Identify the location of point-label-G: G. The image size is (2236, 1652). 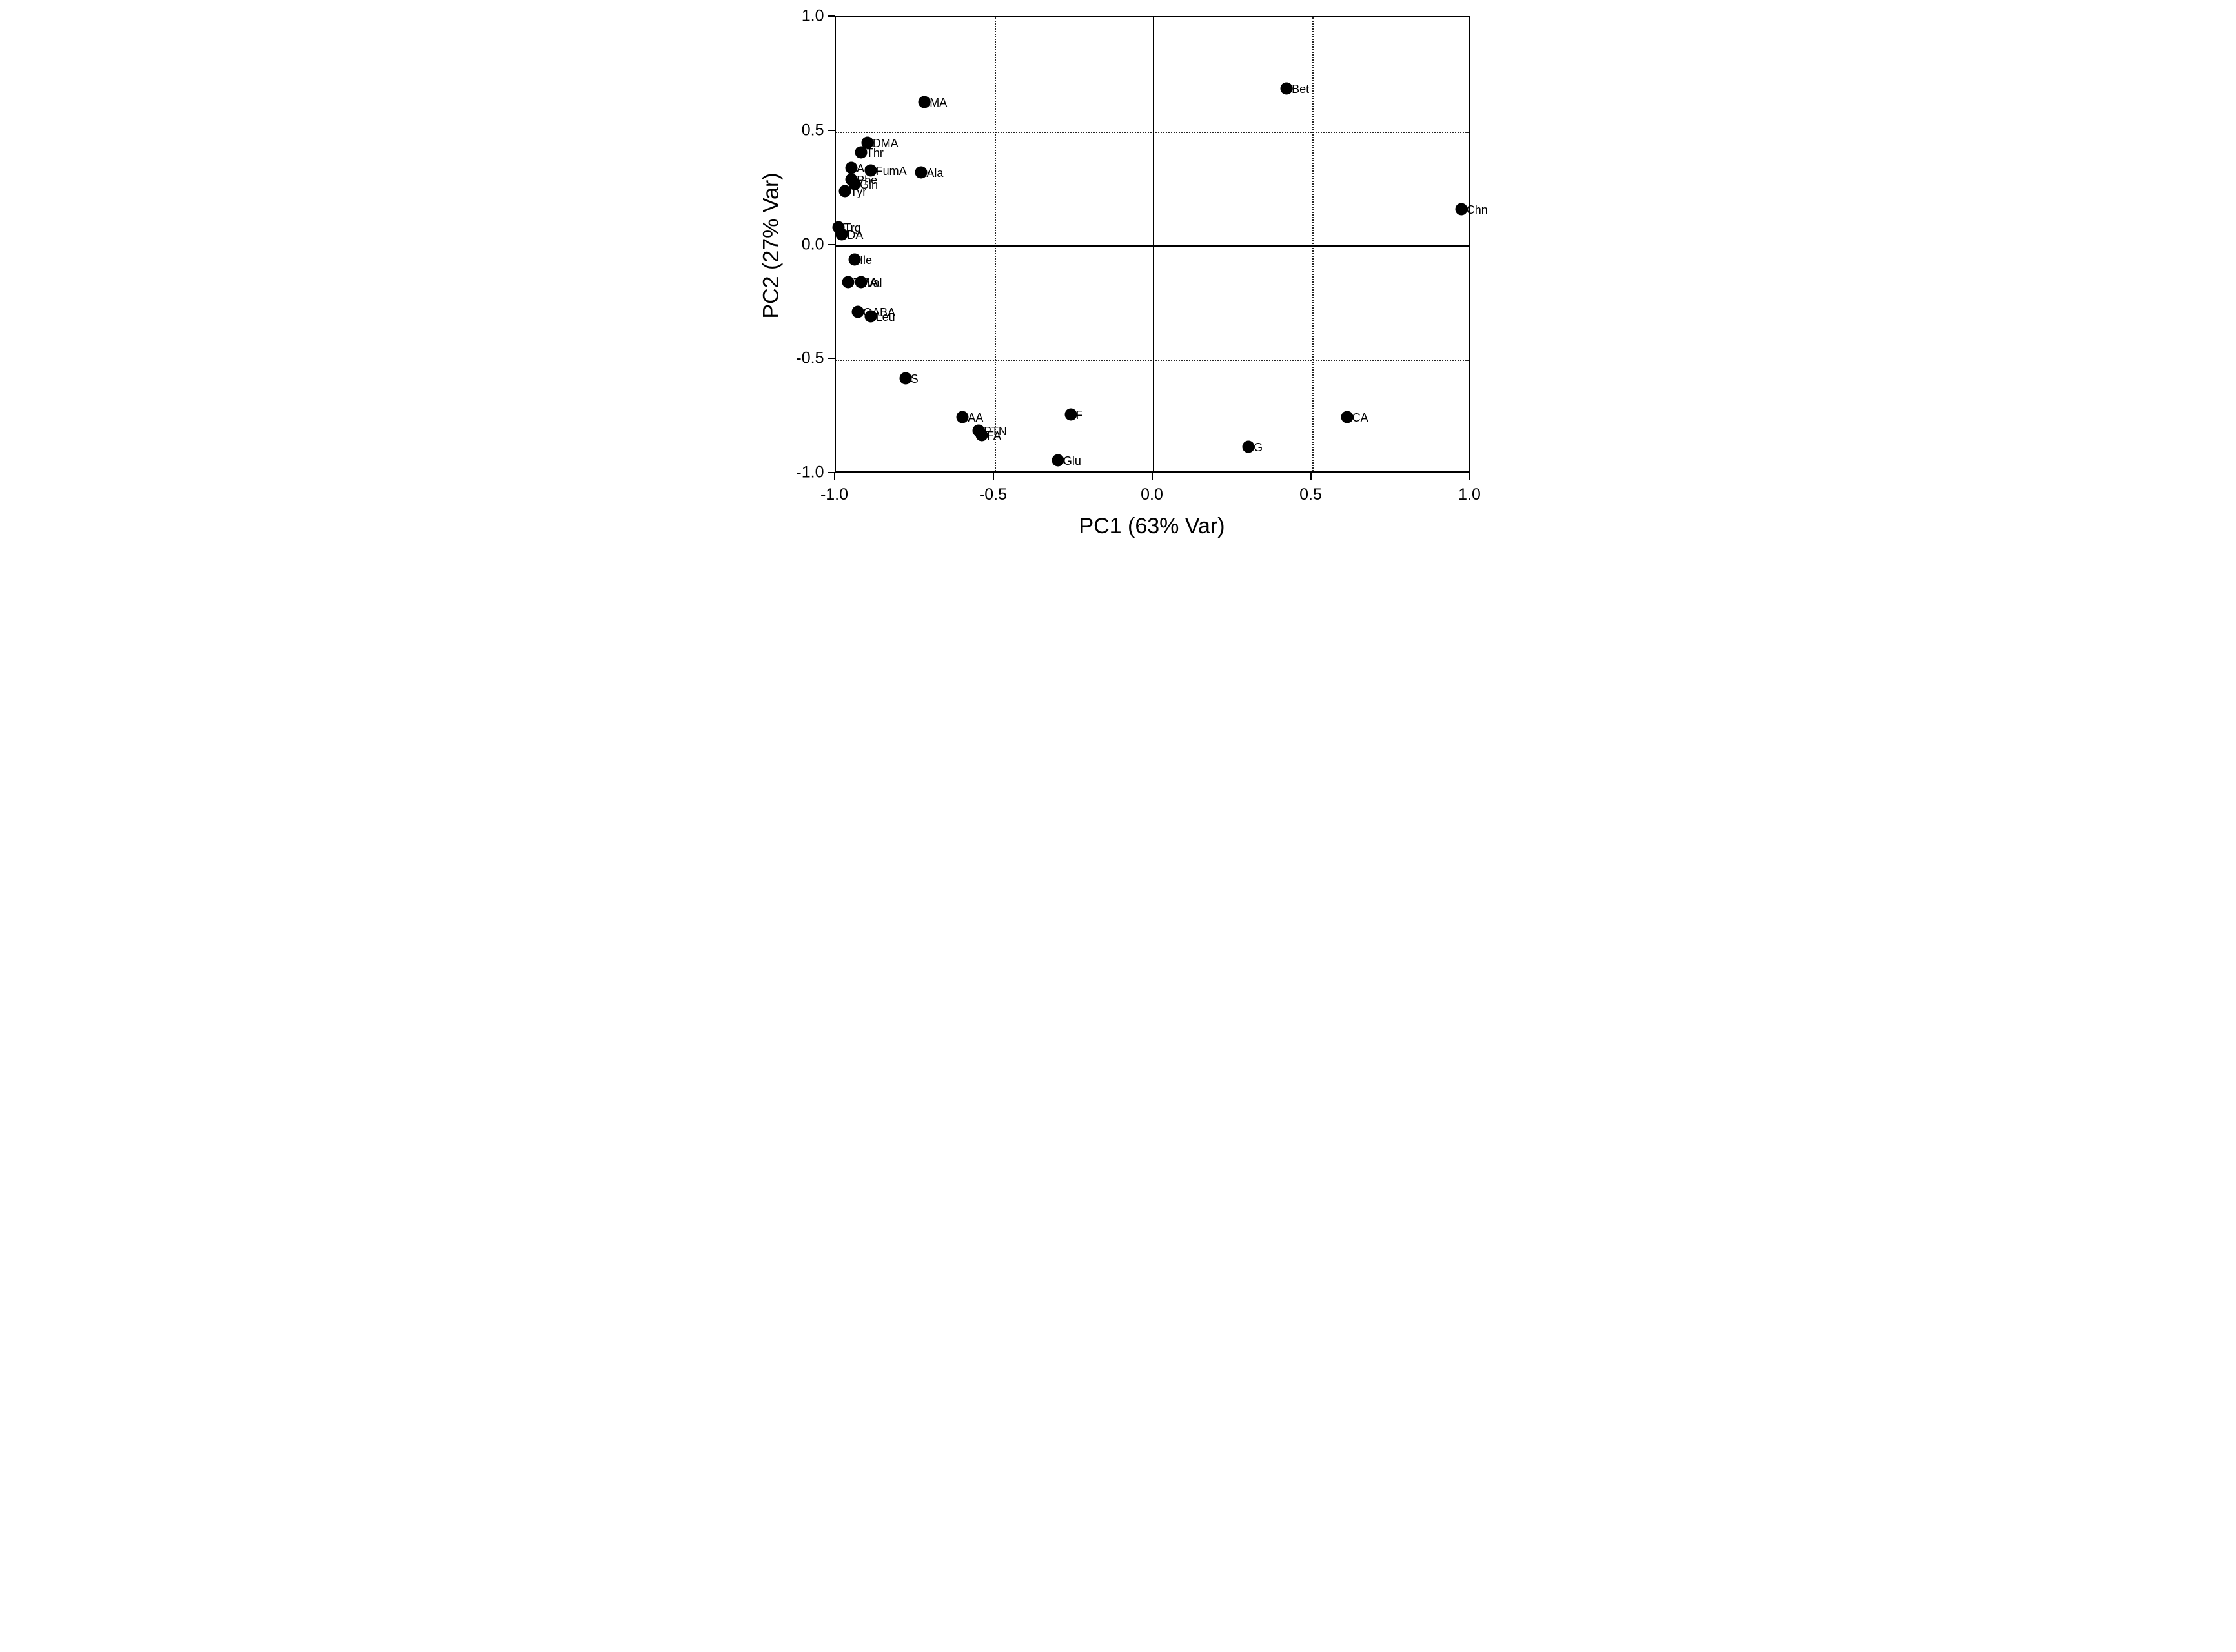
(1258, 447).